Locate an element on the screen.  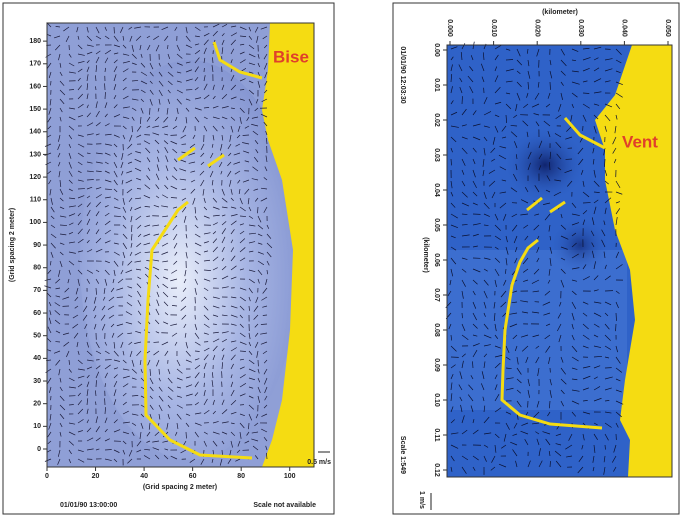
y-tick-label: 100 is located at coordinates (35, 222).